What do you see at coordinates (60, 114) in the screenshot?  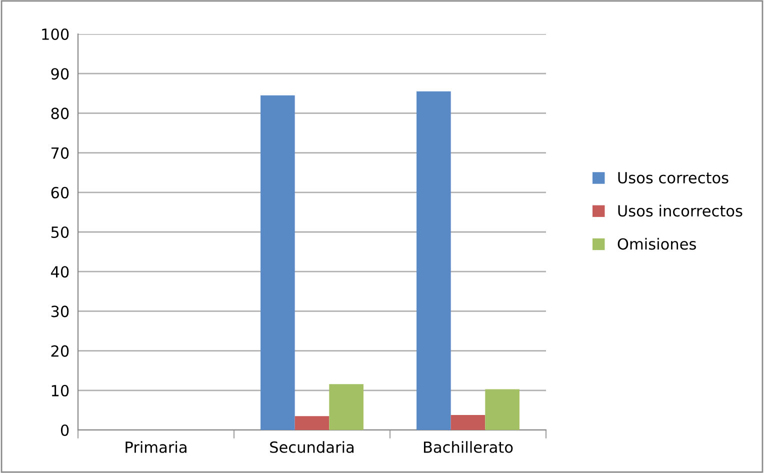 I see `y-tick-label: 80` at bounding box center [60, 114].